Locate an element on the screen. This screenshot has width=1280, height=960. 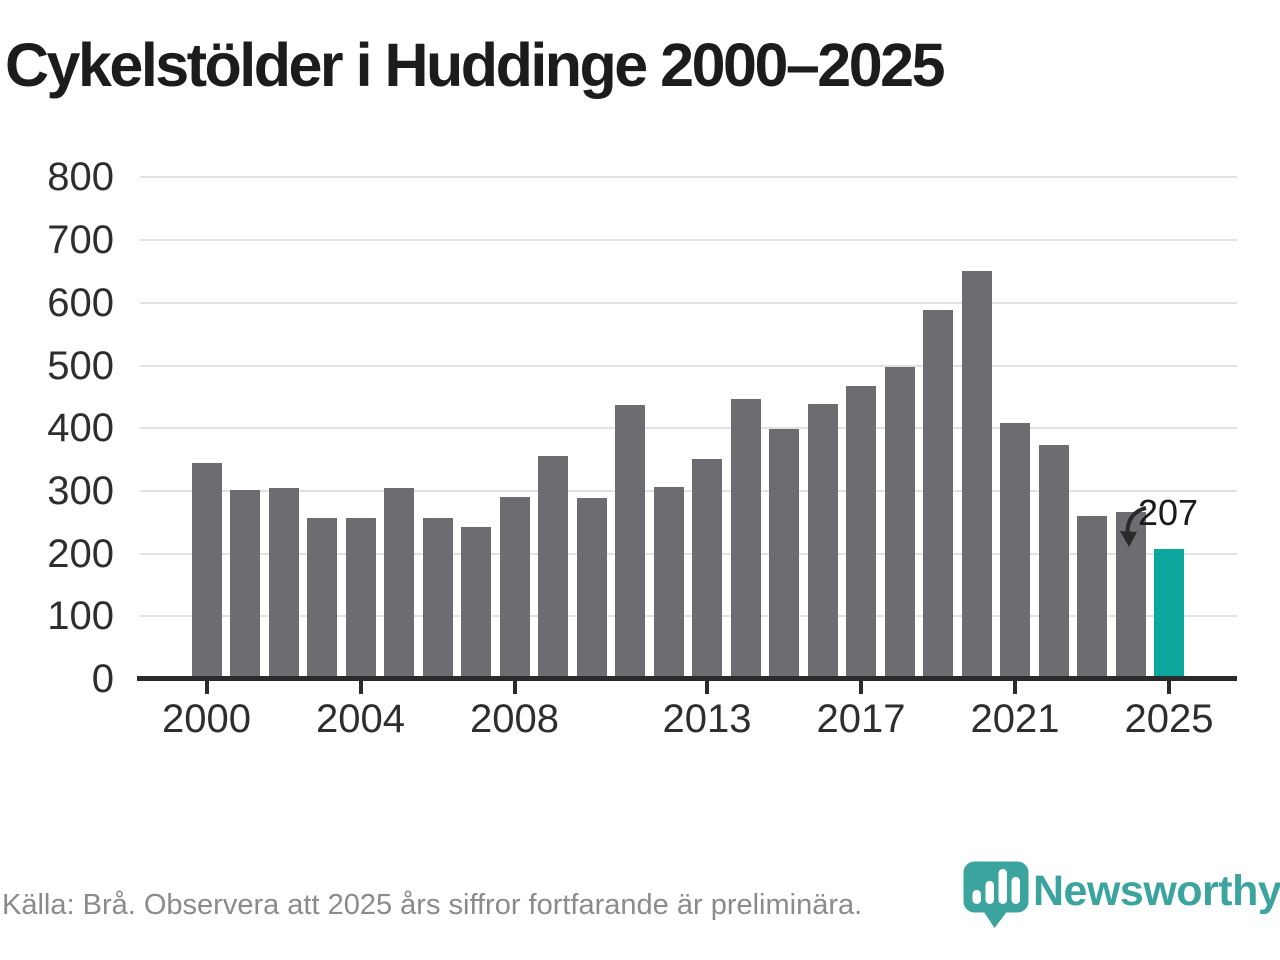
y-axis-label-600: 600 is located at coordinates (80, 302).